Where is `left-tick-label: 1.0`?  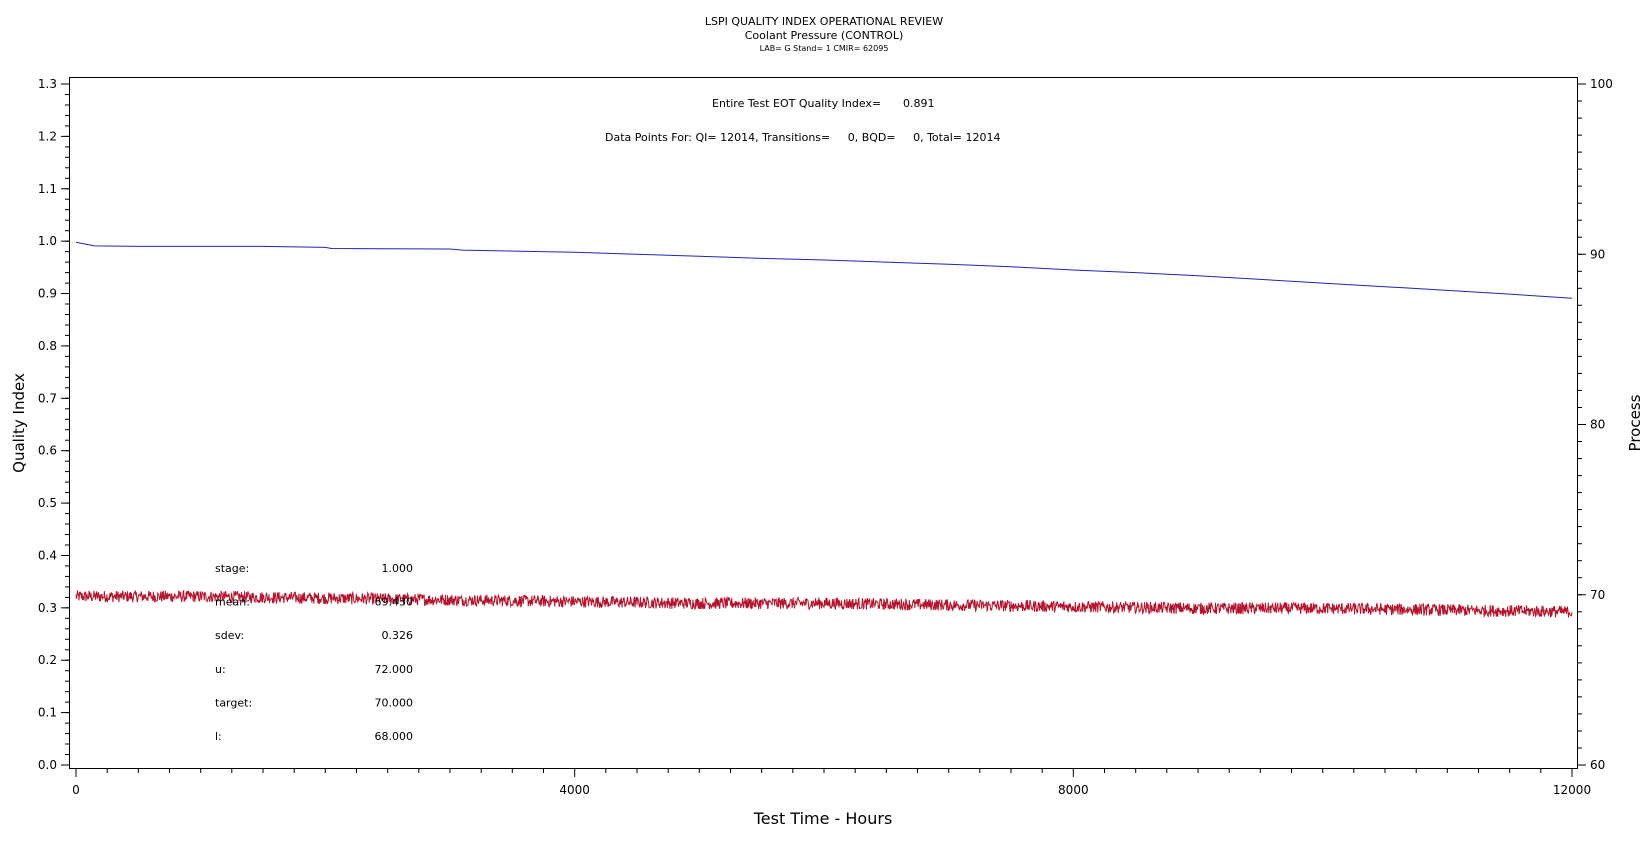
left-tick-label: 1.0 is located at coordinates (47, 241).